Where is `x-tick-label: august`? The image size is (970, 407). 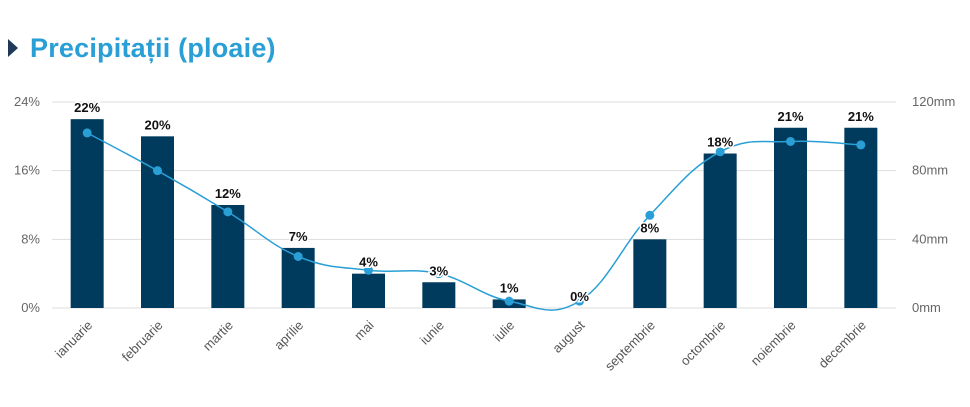
x-tick-label: august is located at coordinates (568, 336).